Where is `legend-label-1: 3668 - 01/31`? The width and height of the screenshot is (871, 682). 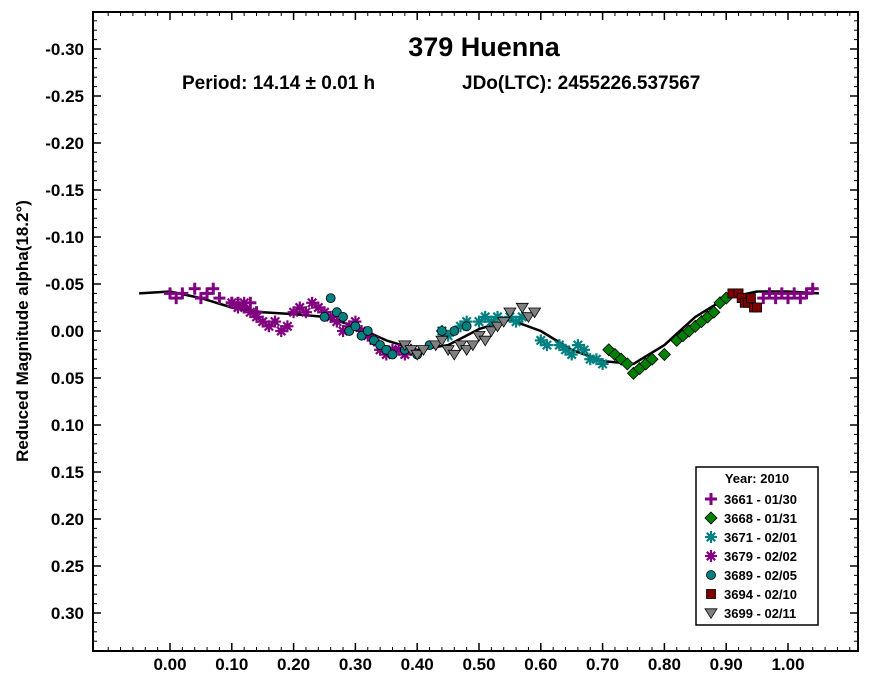 legend-label-1: 3668 - 01/31 is located at coordinates (760, 518).